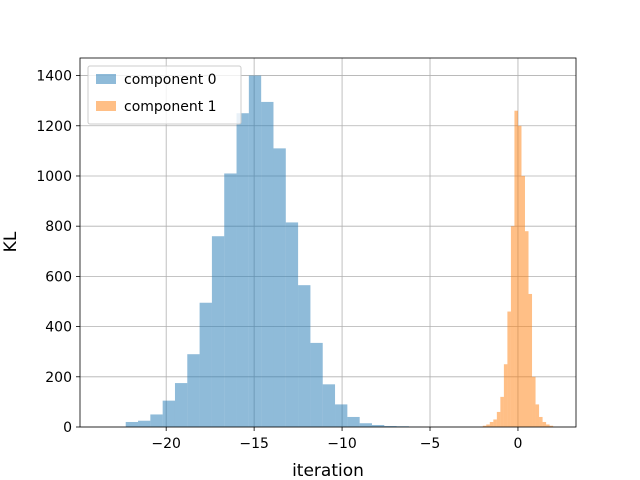  I want to click on x-tick-label: −10, so click(342, 444).